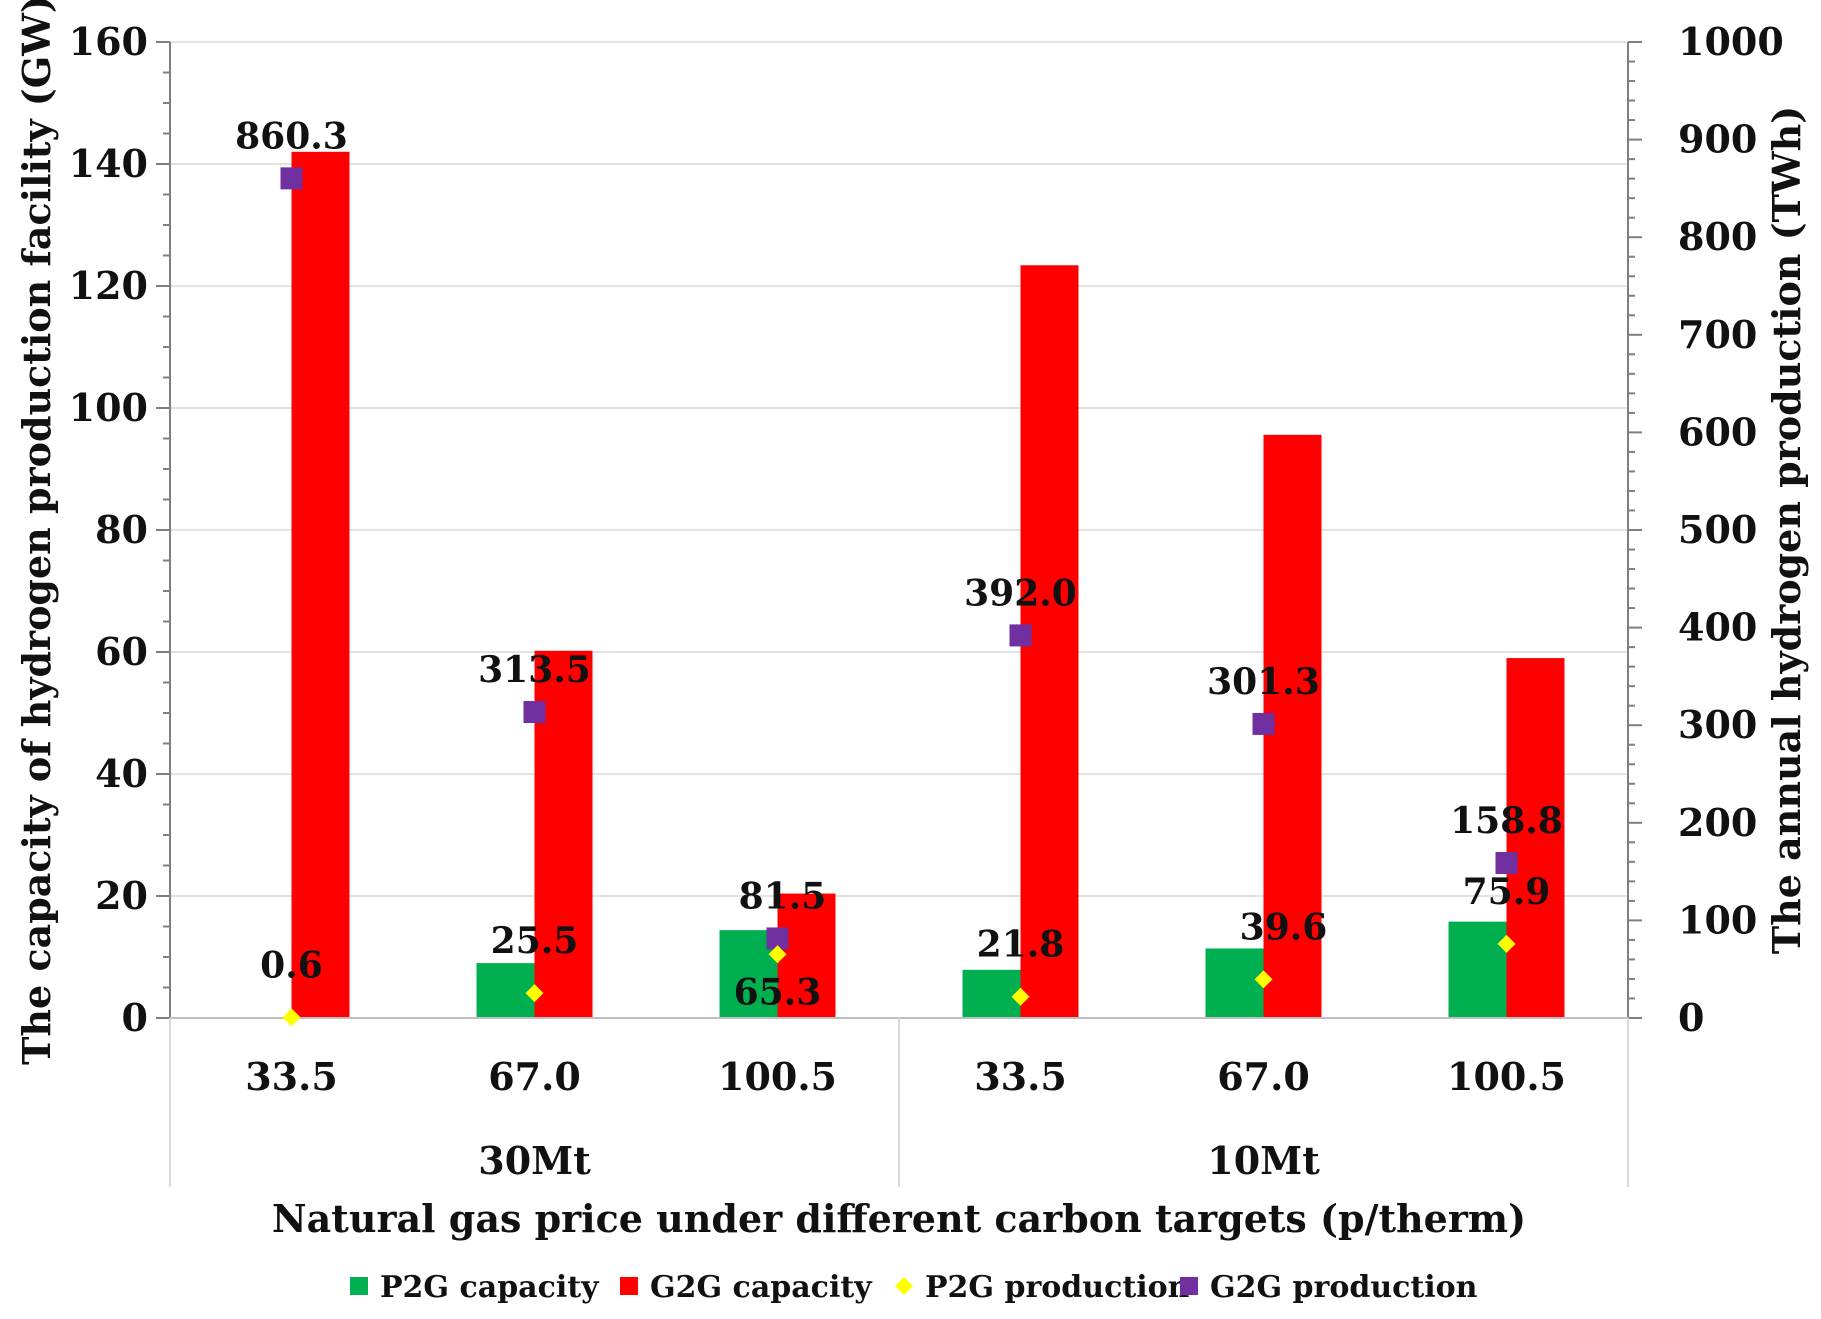 The width and height of the screenshot is (1821, 1319). What do you see at coordinates (121, 895) in the screenshot?
I see `left-tick-label: 20` at bounding box center [121, 895].